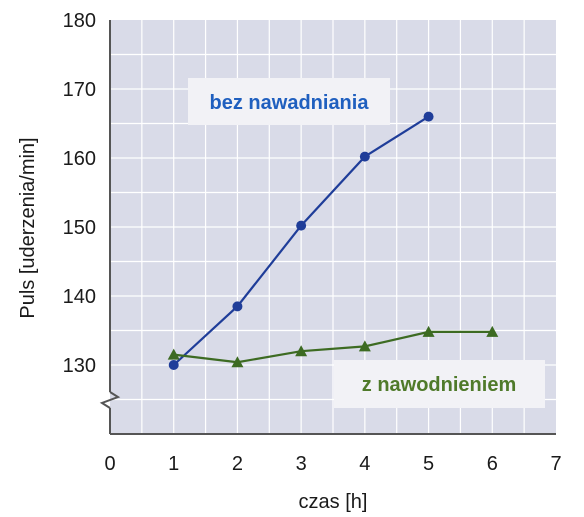 Image resolution: width=584 pixels, height=517 pixels. I want to click on series-label-bez-nawadniania: bez nawadniania, so click(290, 103).